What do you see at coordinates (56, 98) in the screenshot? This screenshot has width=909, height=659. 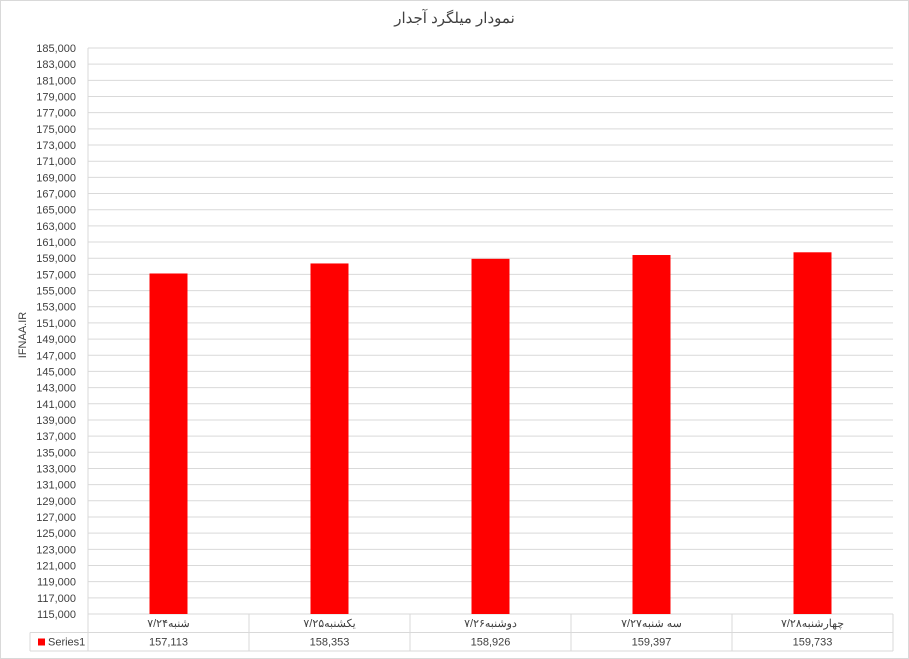 I see `y-tick-label: 179,000` at bounding box center [56, 98].